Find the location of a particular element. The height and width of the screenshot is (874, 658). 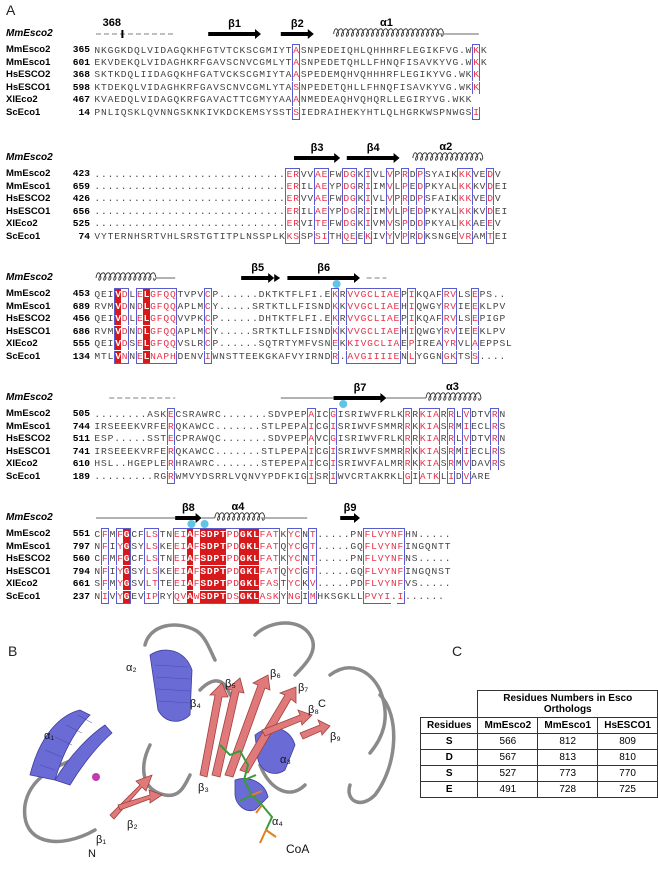

helix-a1 is located at coordinates (60, 745).